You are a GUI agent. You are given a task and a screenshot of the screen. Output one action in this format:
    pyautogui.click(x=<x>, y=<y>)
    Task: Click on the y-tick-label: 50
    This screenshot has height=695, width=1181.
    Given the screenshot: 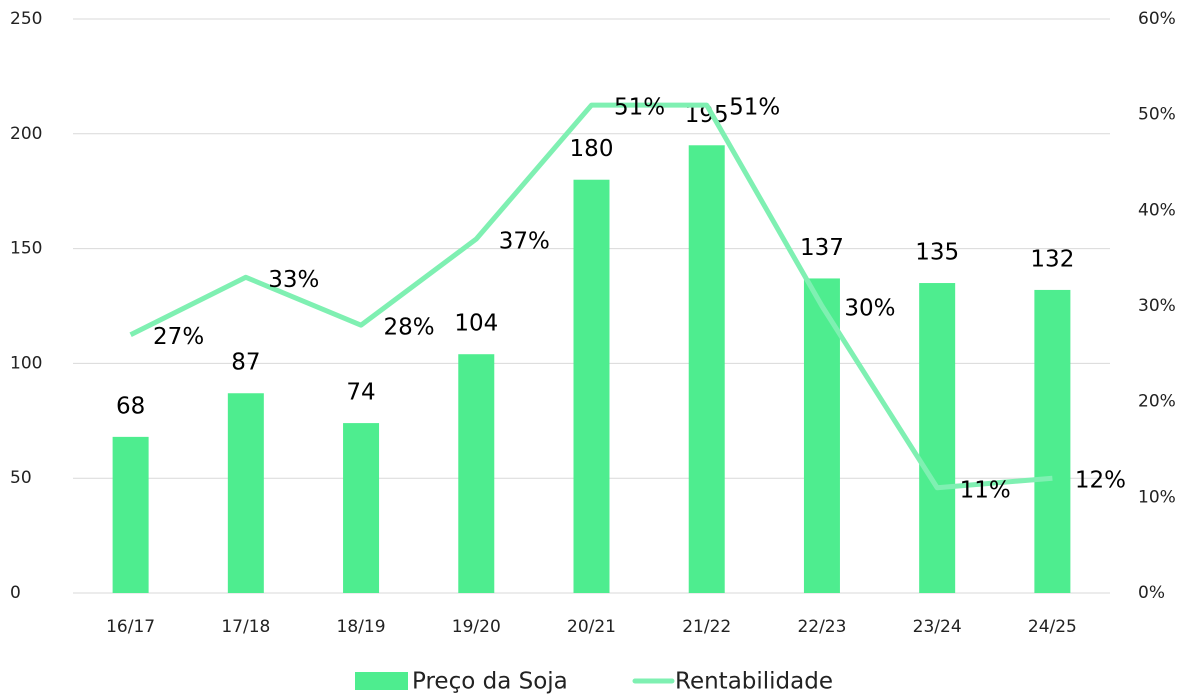 What is the action you would take?
    pyautogui.click(x=21, y=478)
    